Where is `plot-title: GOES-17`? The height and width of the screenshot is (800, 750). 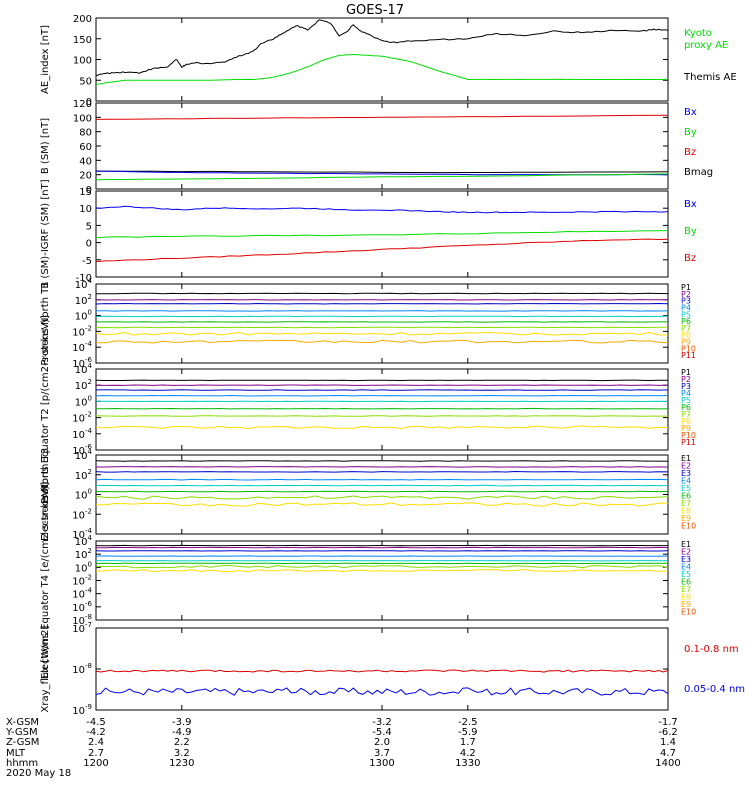 plot-title: GOES-17 is located at coordinates (375, 10).